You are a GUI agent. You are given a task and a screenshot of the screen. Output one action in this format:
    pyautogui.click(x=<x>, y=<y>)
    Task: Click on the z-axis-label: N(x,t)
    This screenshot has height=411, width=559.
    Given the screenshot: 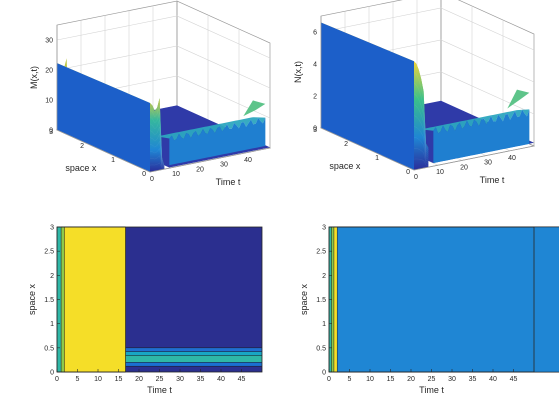 What is the action you would take?
    pyautogui.click(x=298, y=72)
    